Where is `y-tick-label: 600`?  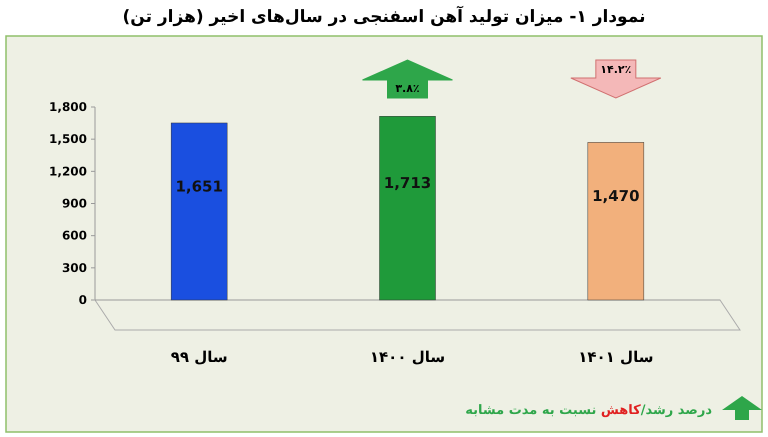
y-tick-label: 600 is located at coordinates (74, 235).